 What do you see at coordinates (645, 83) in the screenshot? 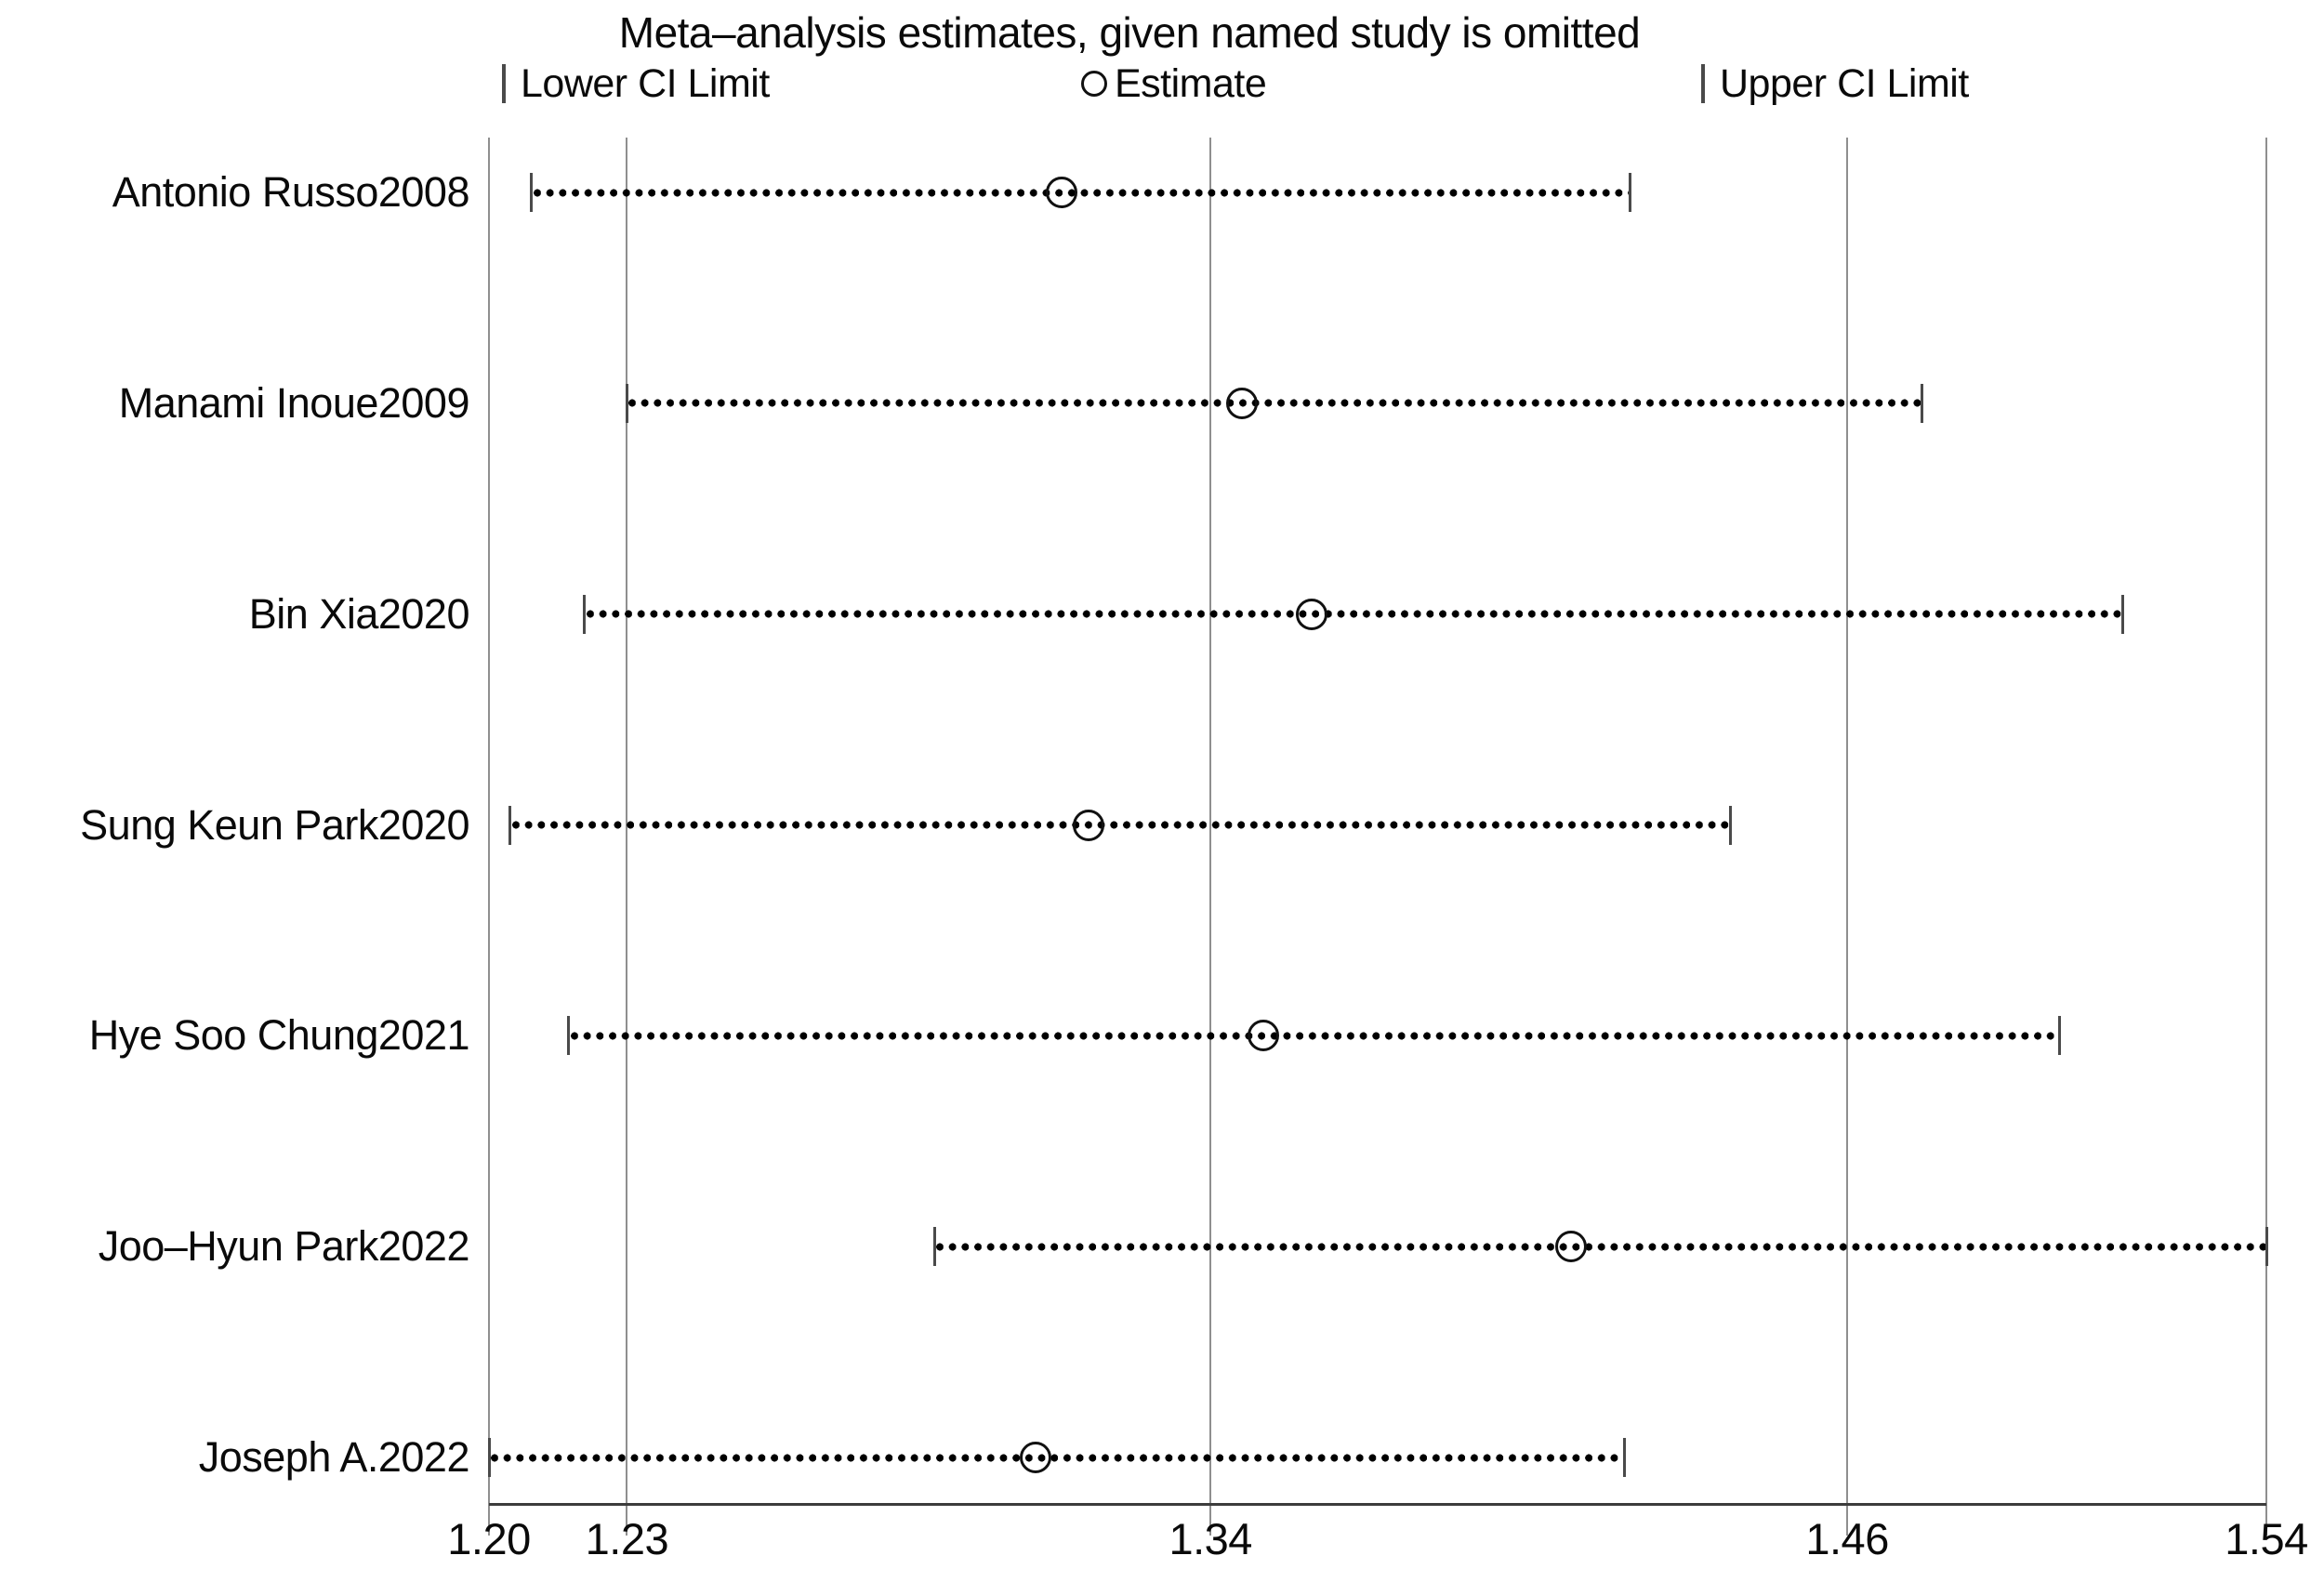
I see `legend-lower-ci-label: Lower CI Limit` at bounding box center [645, 83].